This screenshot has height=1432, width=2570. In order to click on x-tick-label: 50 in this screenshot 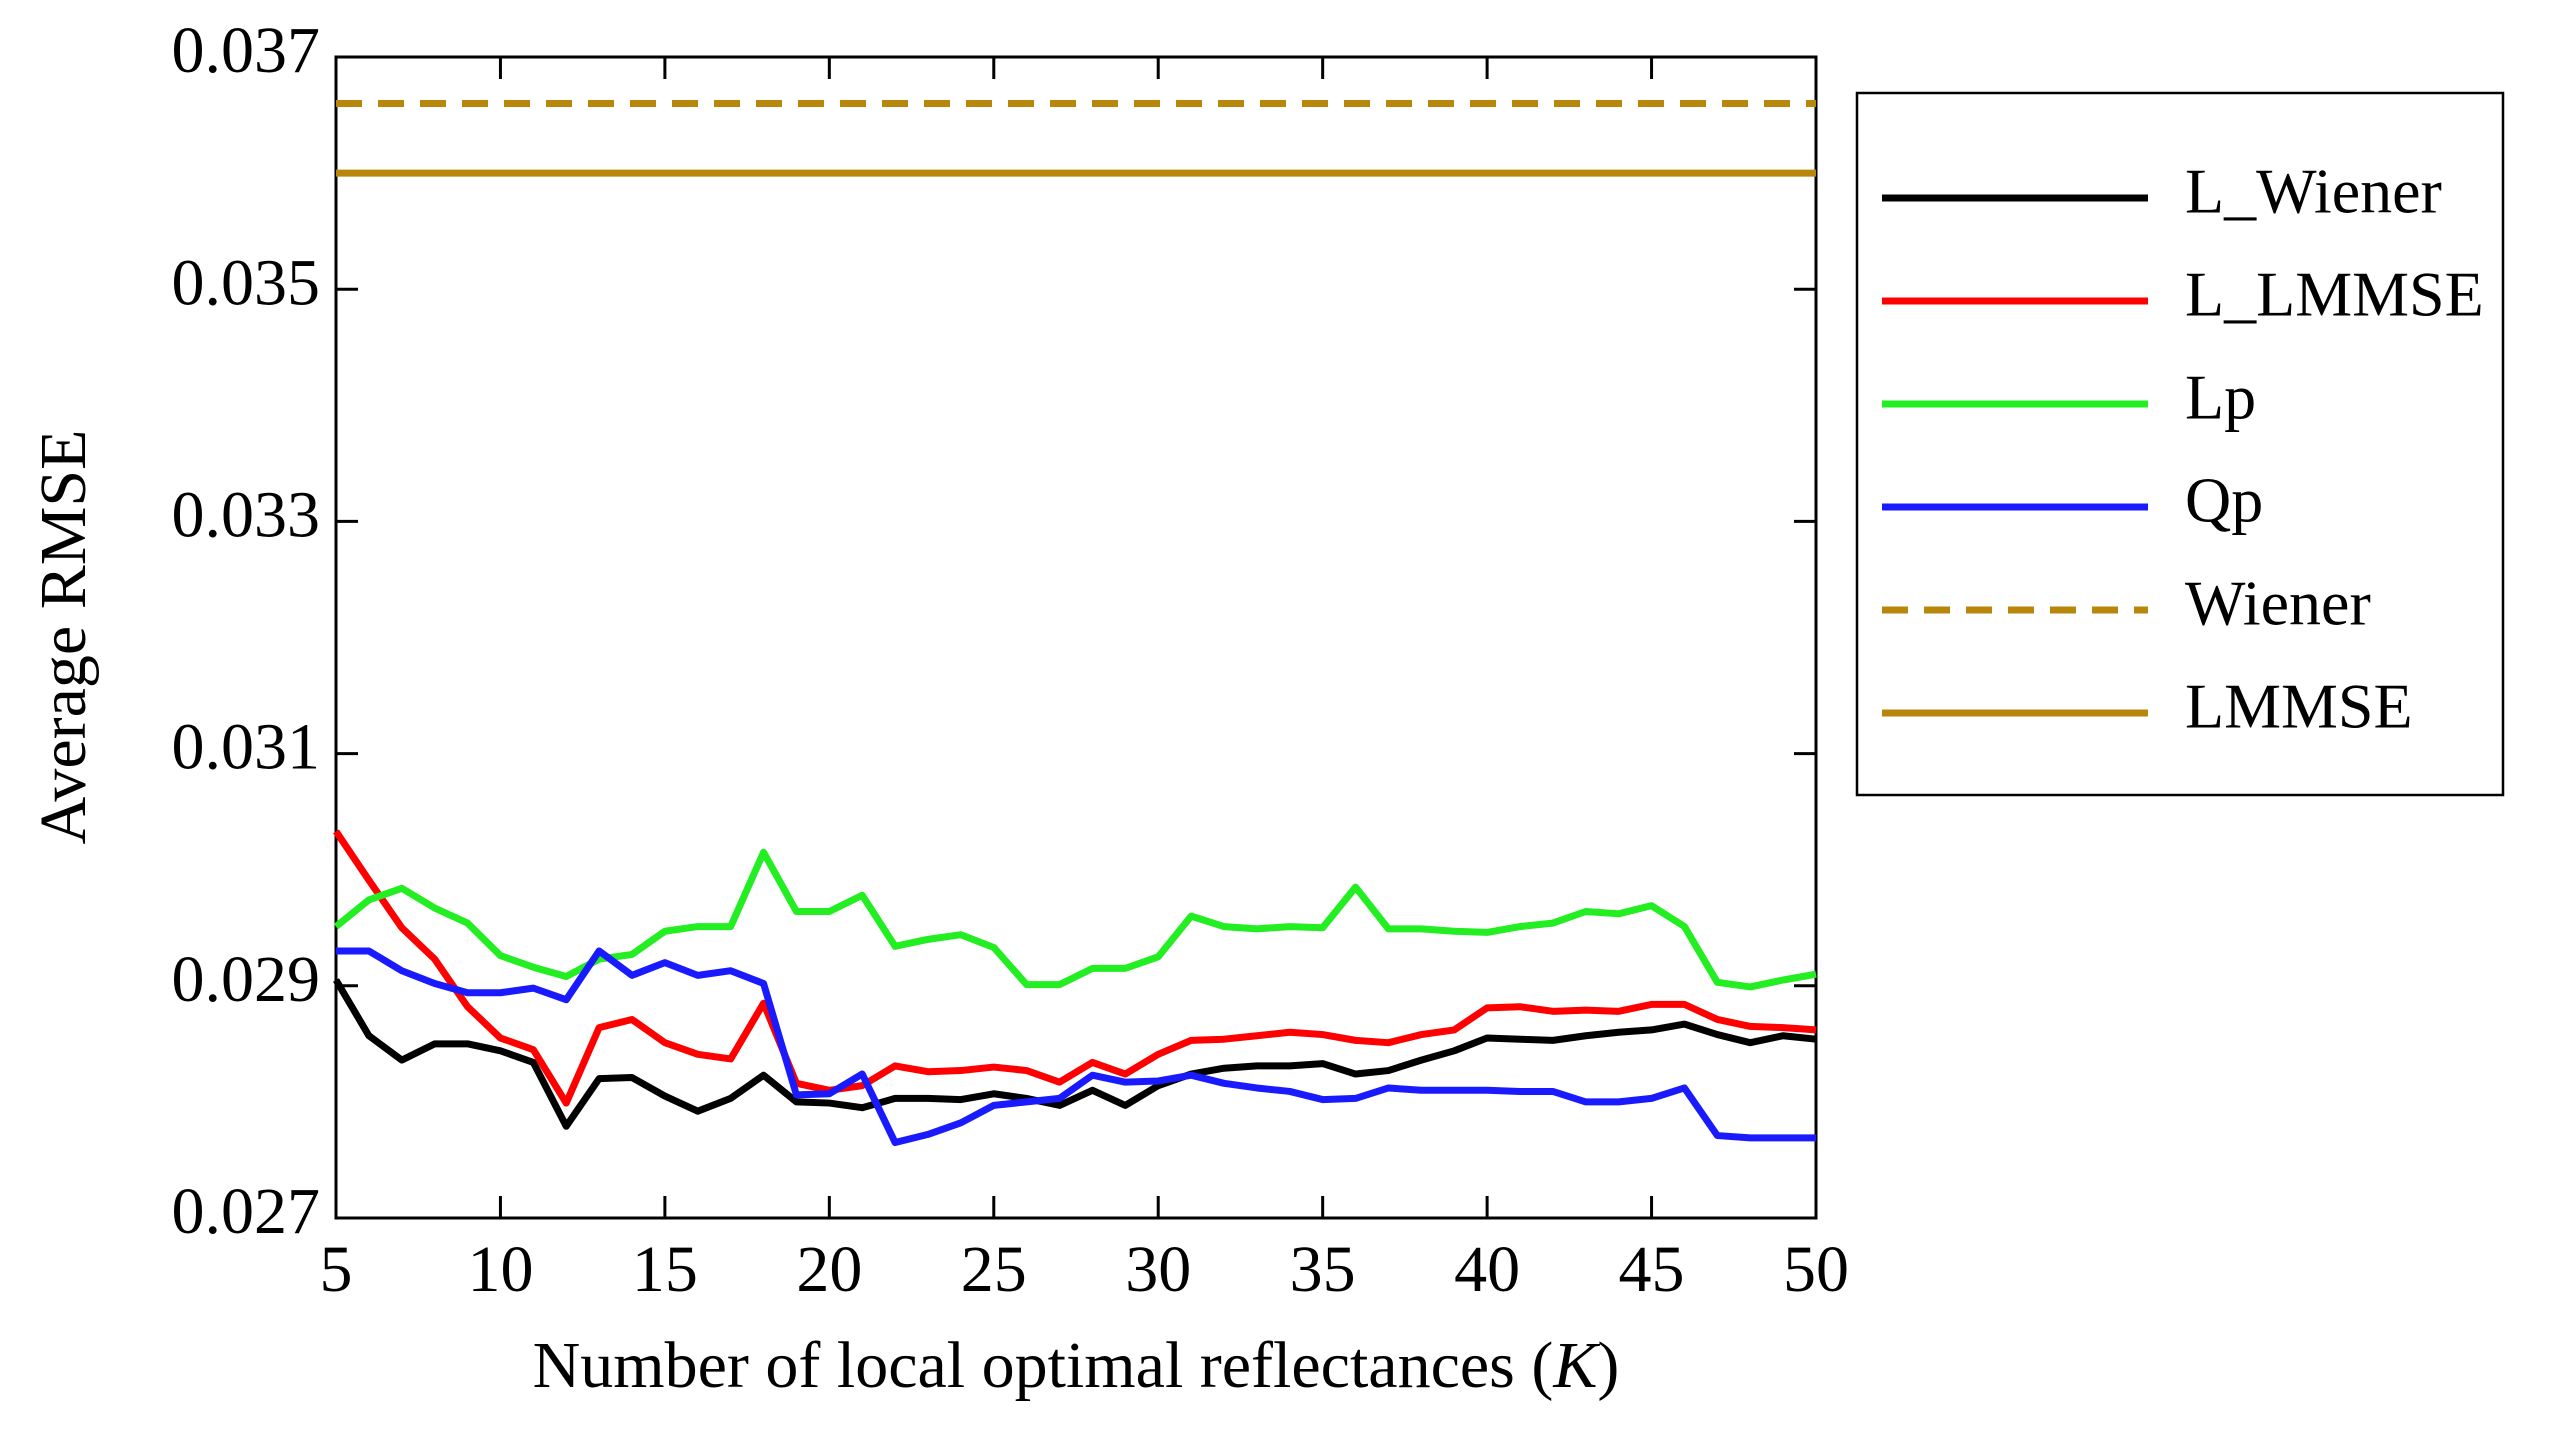, I will do `click(1816, 1269)`.